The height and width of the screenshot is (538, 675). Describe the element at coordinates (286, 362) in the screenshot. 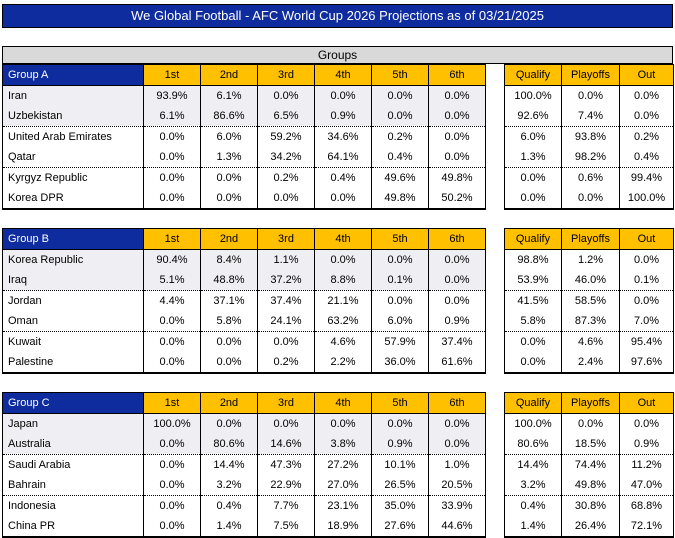

I see `position-value-cell: 0.2%` at that location.